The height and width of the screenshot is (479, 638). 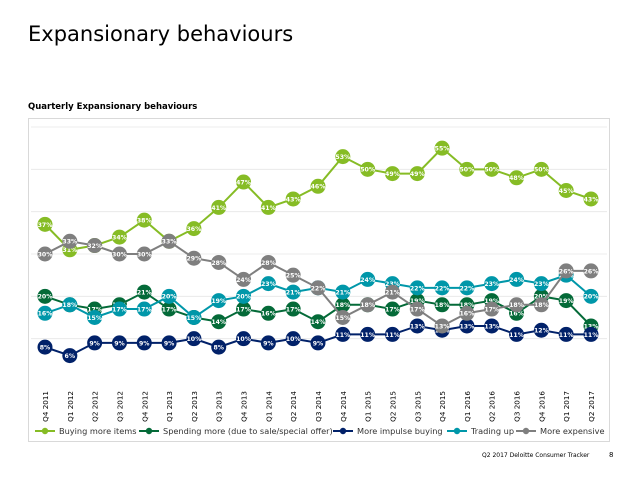 What do you see at coordinates (169, 406) in the screenshot?
I see `x-tick-label: Q1 2013` at bounding box center [169, 406].